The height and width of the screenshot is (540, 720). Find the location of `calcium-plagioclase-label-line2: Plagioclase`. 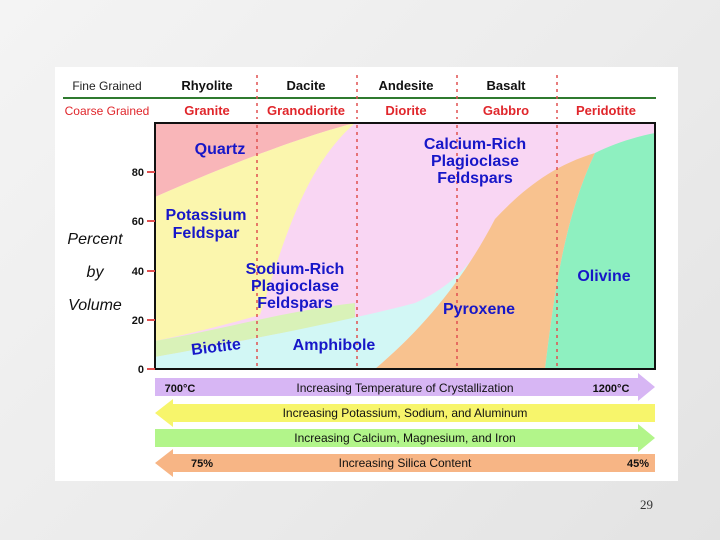

calcium-plagioclase-label-line2: Plagioclase is located at coordinates (475, 161).